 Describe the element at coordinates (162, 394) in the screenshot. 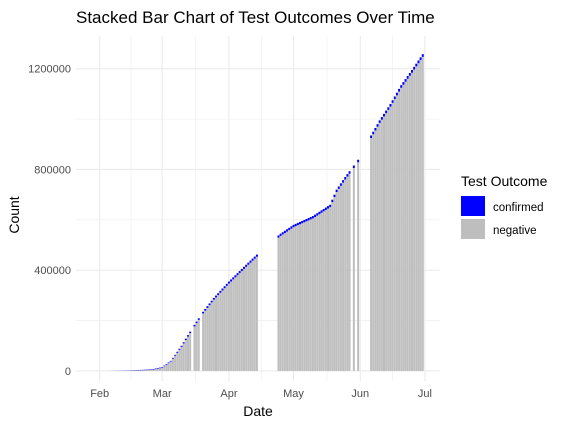

I see `x-tick-label: Mar` at that location.